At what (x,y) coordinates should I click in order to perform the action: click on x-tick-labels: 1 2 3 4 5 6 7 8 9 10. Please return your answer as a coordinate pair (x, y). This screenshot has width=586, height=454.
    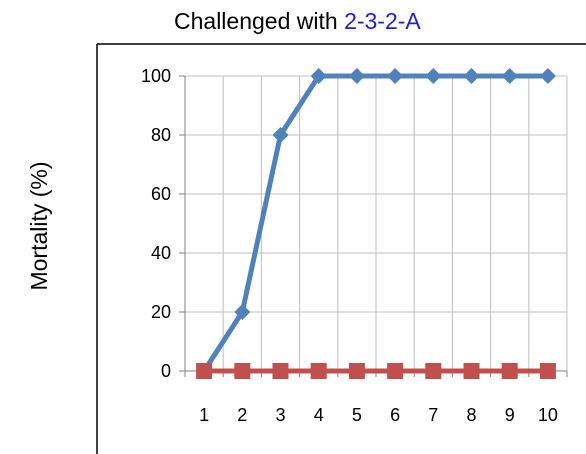
    Looking at the image, I should click on (378, 415).